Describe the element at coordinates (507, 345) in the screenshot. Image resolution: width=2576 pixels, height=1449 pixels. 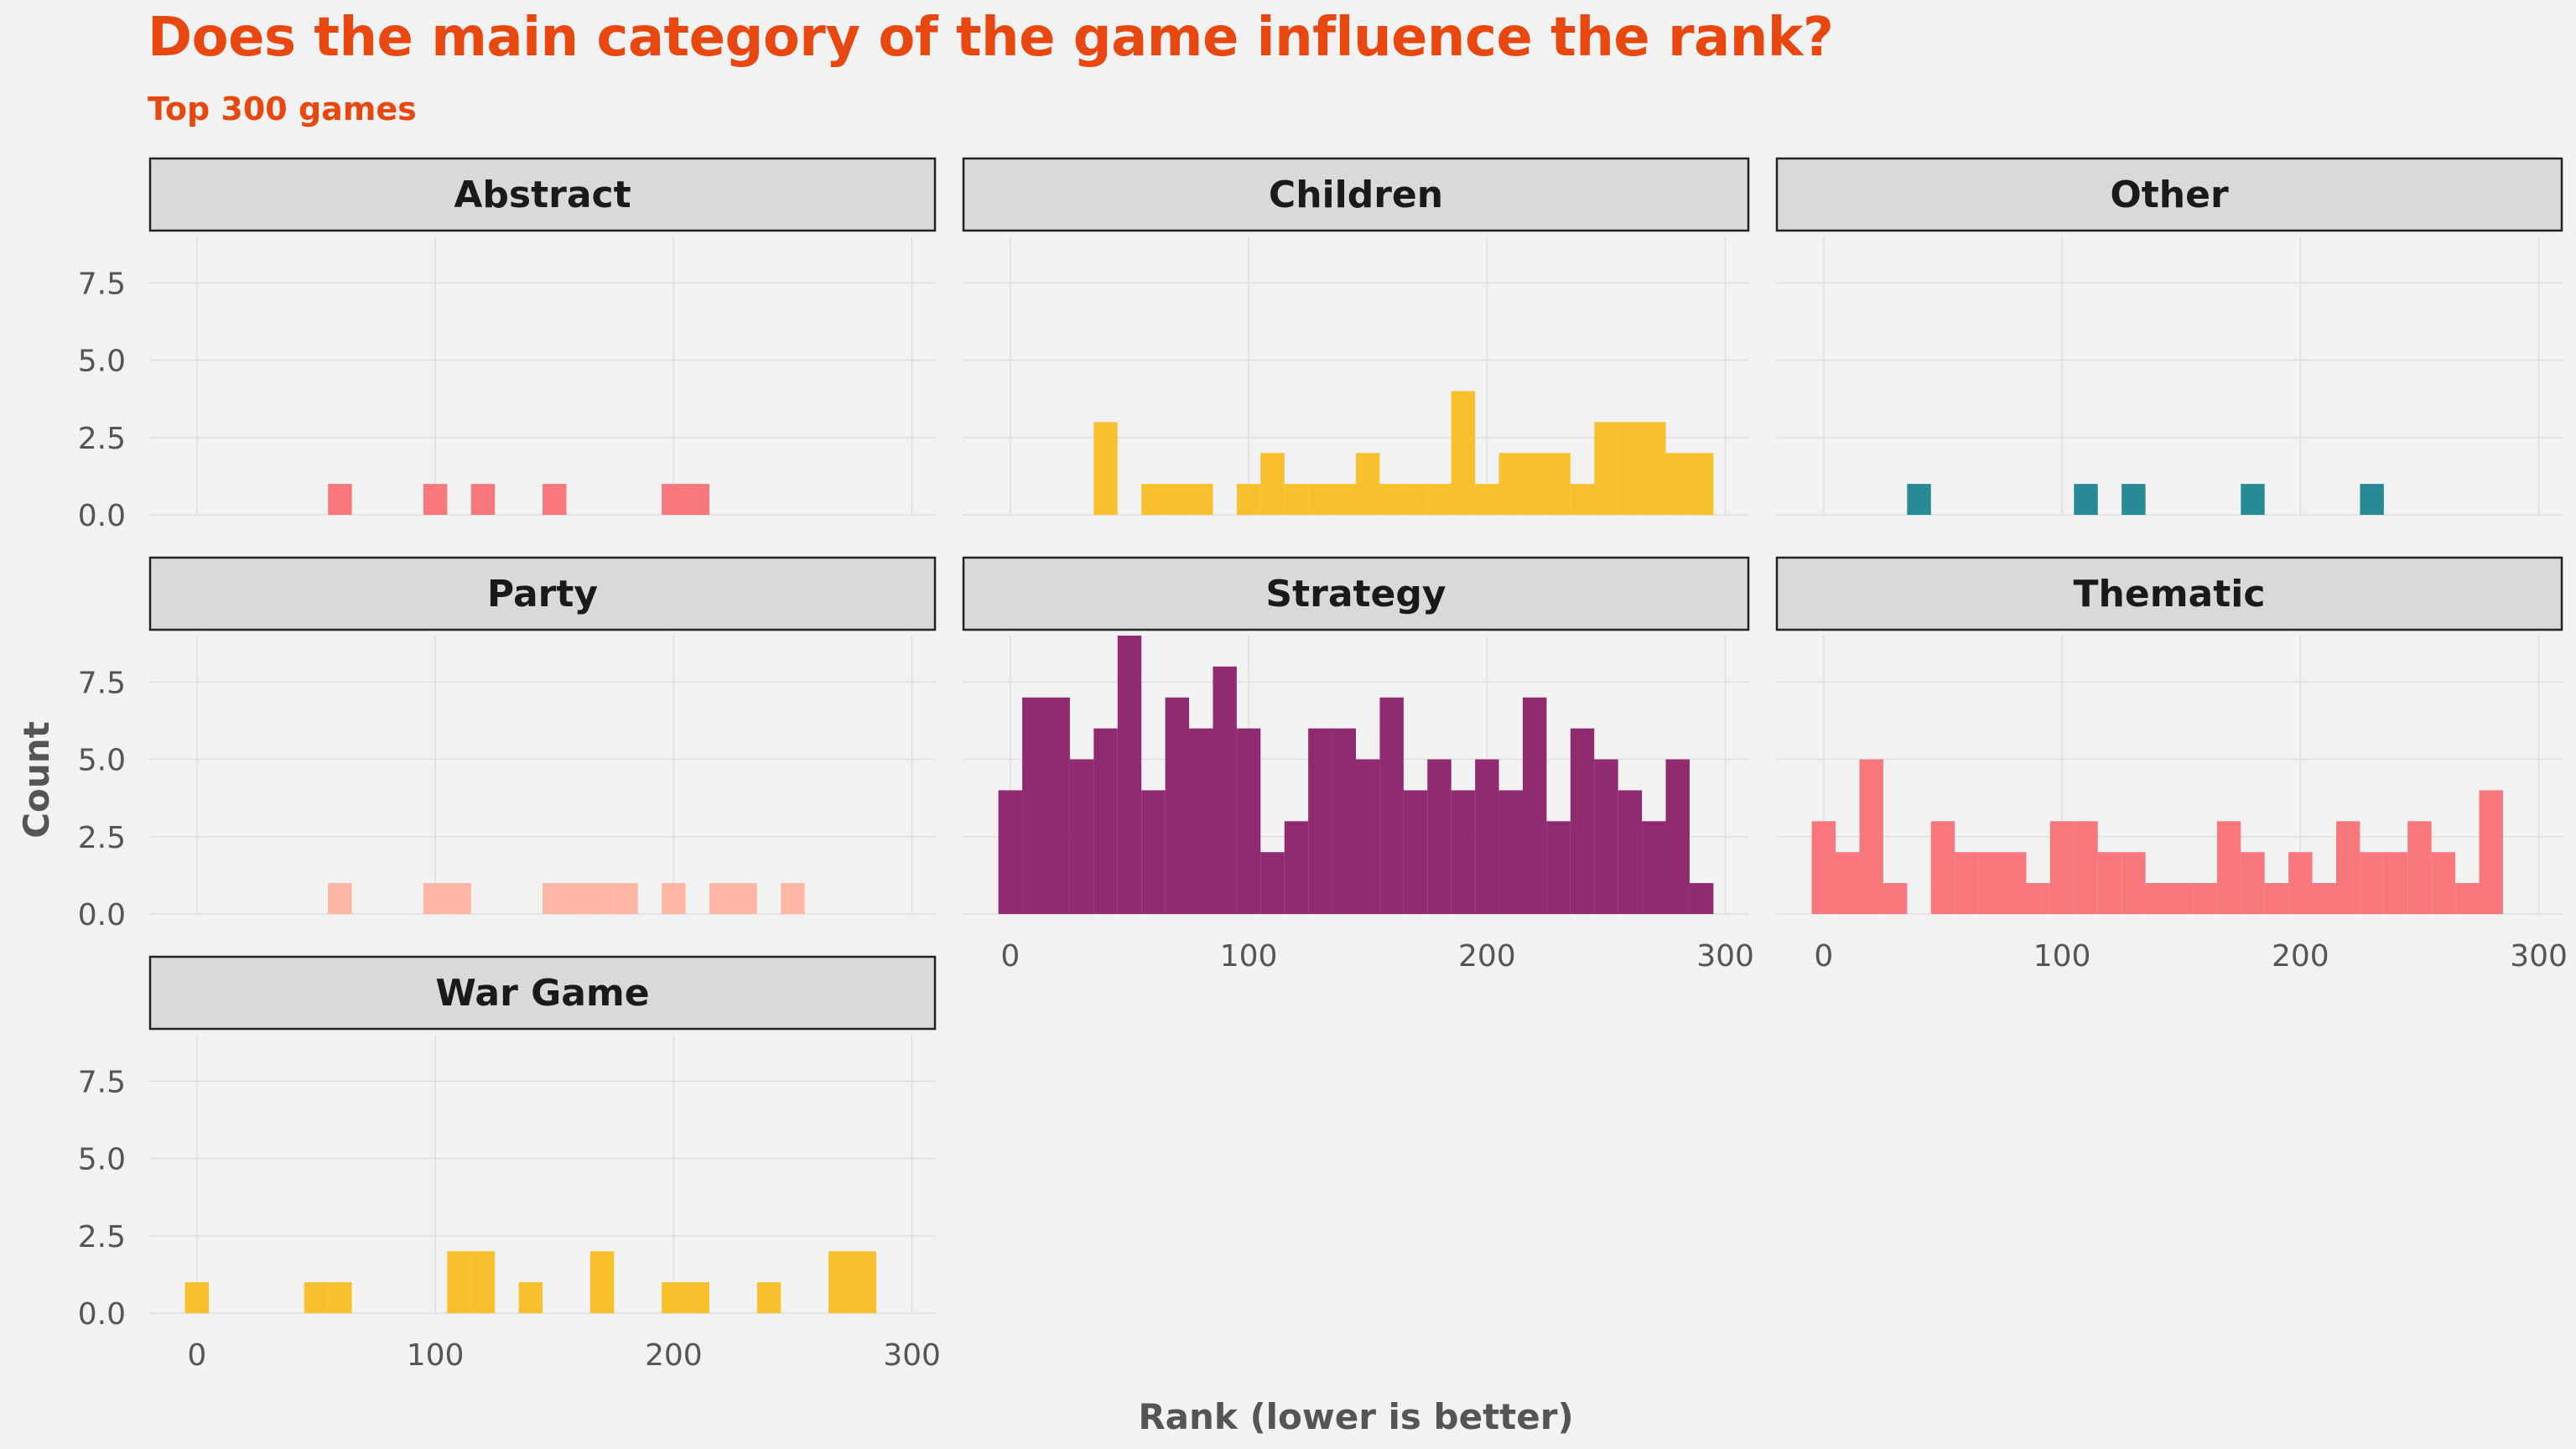
I see `facet-abstract: Abstract 0.0 2.5 5.0 7.5` at that location.